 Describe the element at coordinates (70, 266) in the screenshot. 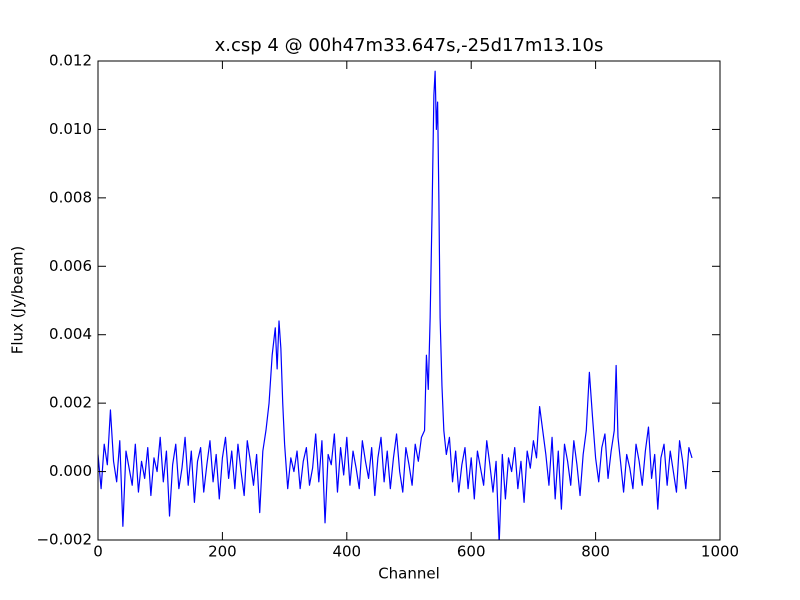

I see `y-tick-label: 0.006` at that location.